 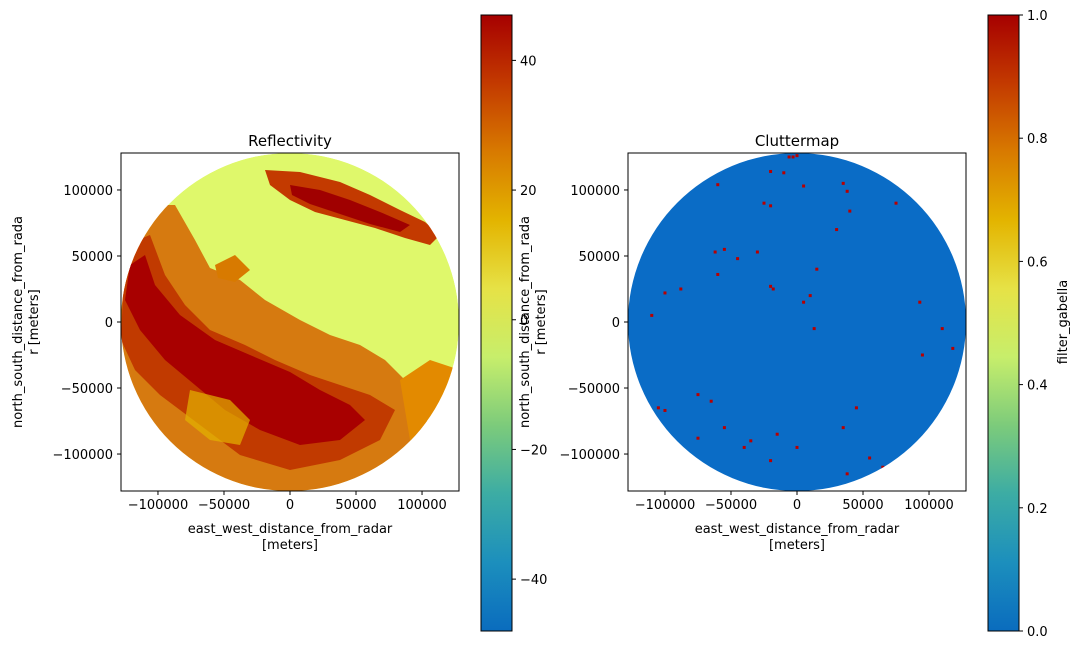 I want to click on reflectivity-colorbar-ticks: 40 20 0 −20 −40, so click(x=529, y=321).